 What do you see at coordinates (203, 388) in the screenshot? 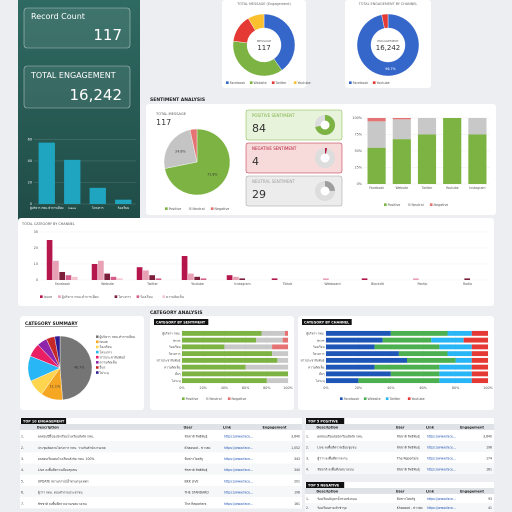
I see `x-tick-label: 20%` at bounding box center [203, 388].